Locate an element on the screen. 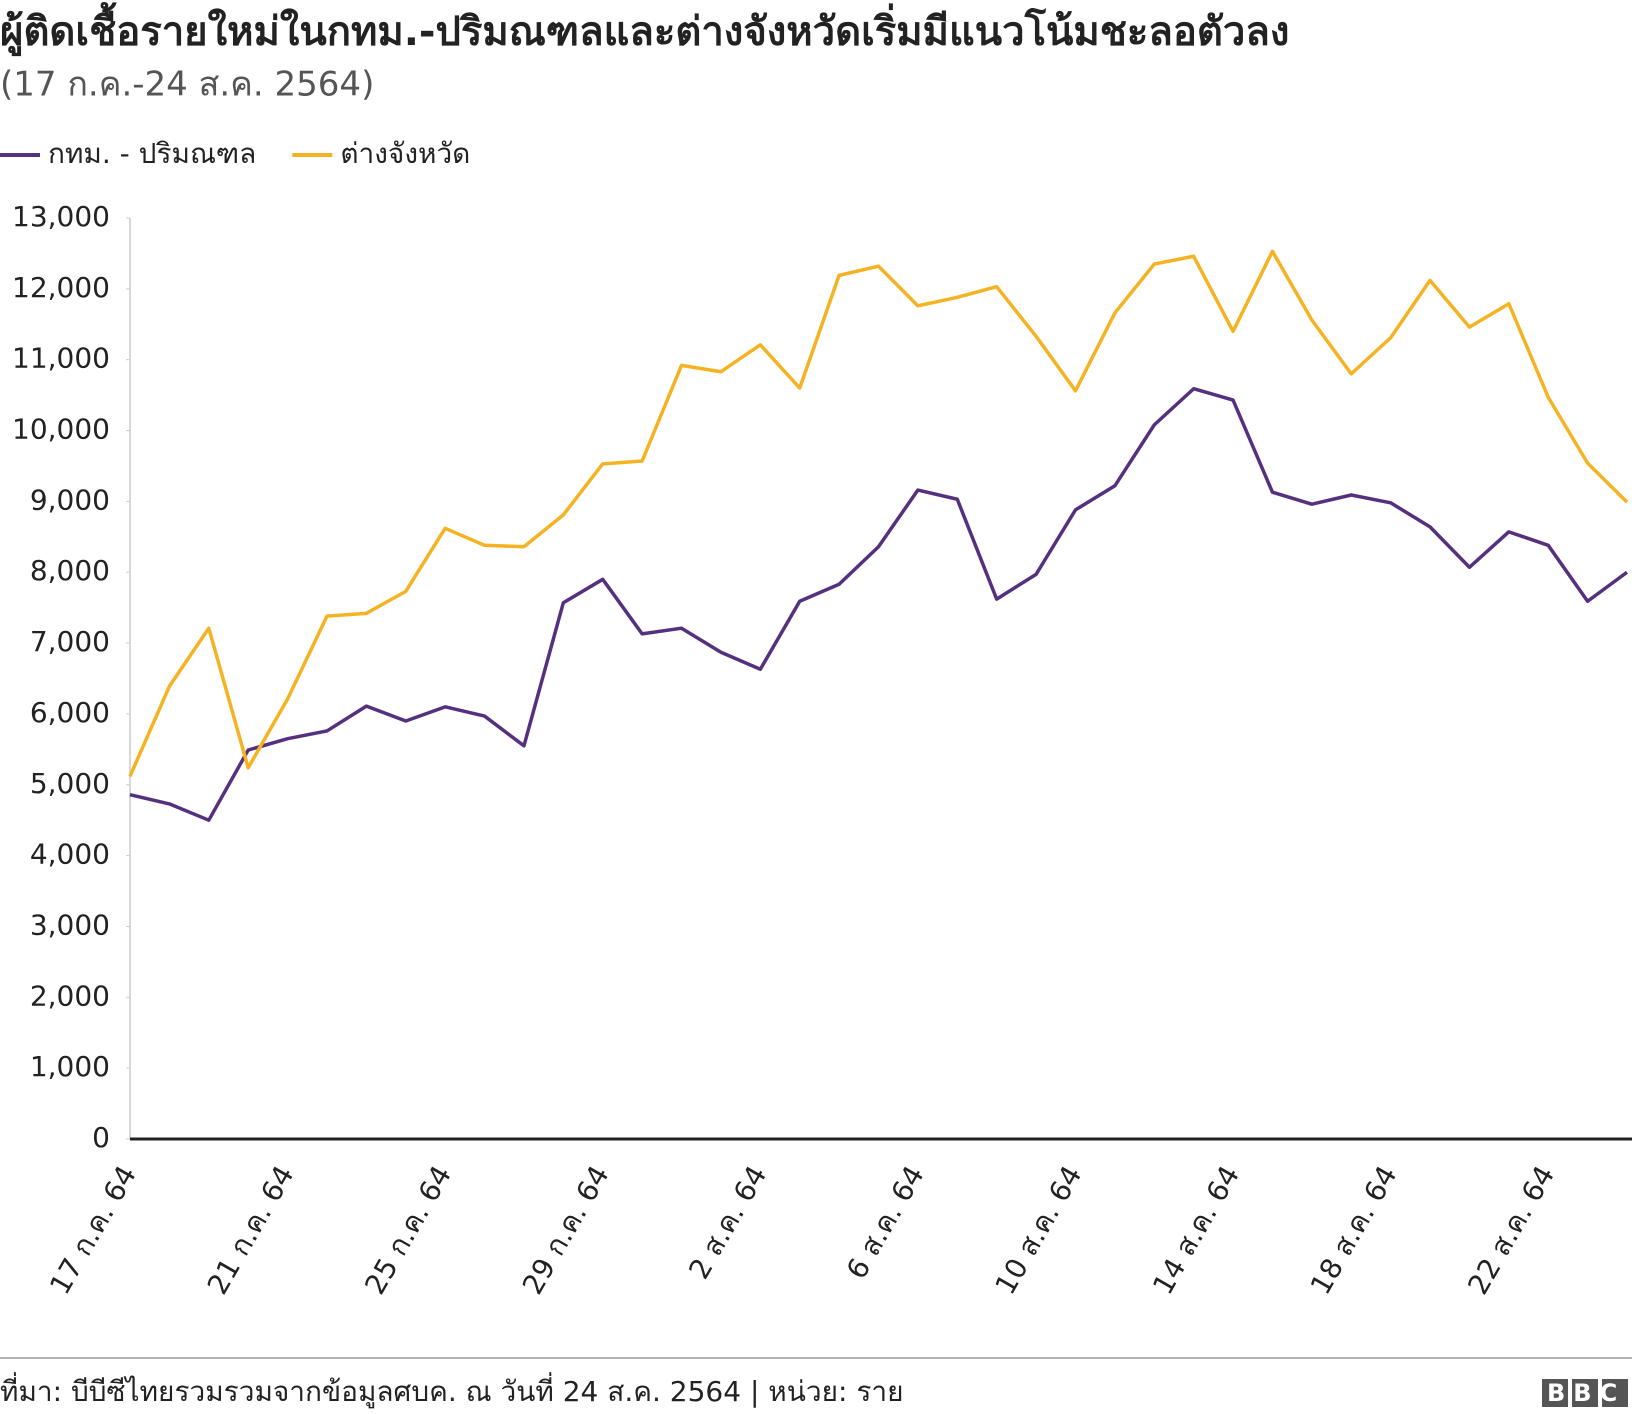 This screenshot has width=1632, height=1414. legend-label: กทม. - ปริมณฑล is located at coordinates (152, 153).